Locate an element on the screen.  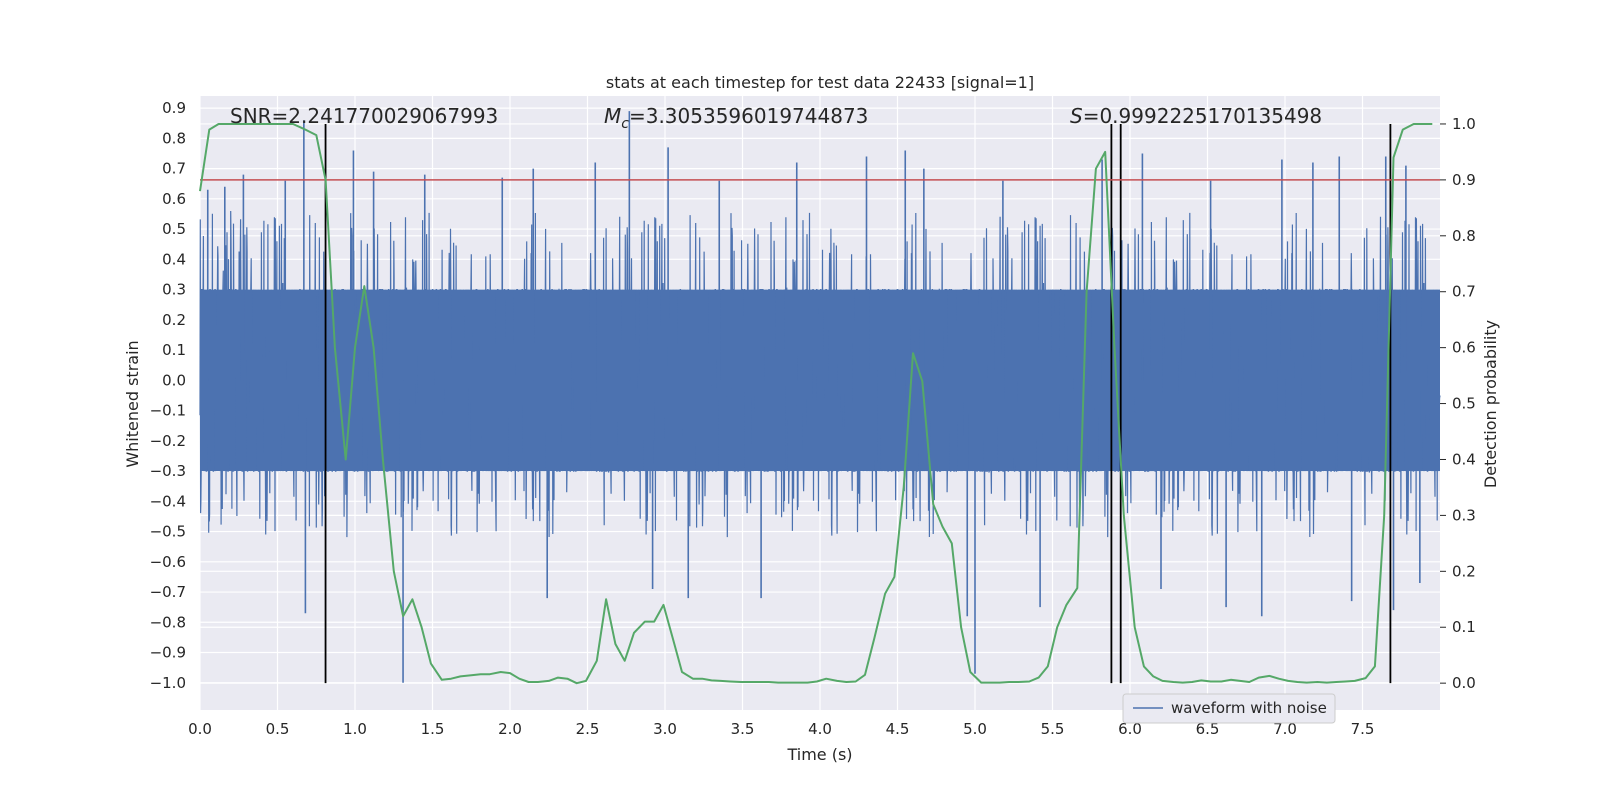
y-right-tick-label: 0.8 is located at coordinates (1464, 236).